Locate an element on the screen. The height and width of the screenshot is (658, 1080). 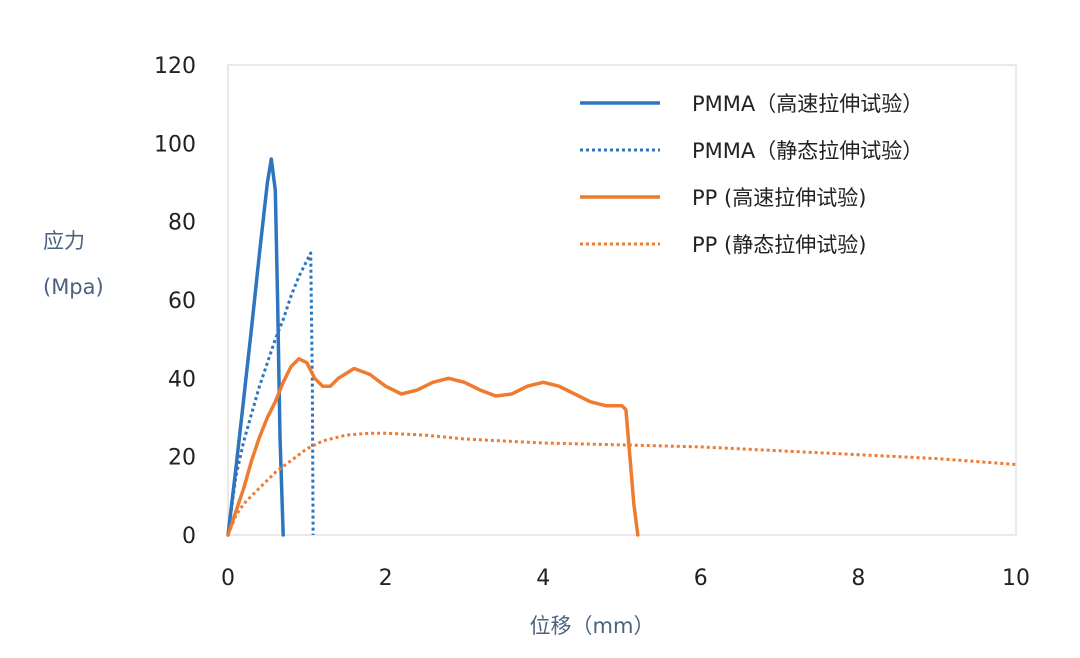
x-axis-label: 位移（mm） is located at coordinates (592, 626).